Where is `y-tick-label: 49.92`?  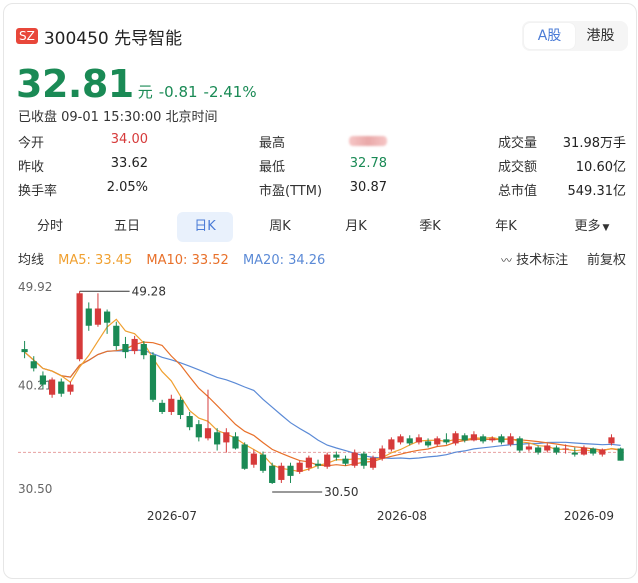
y-tick-label: 49.92 is located at coordinates (35, 287).